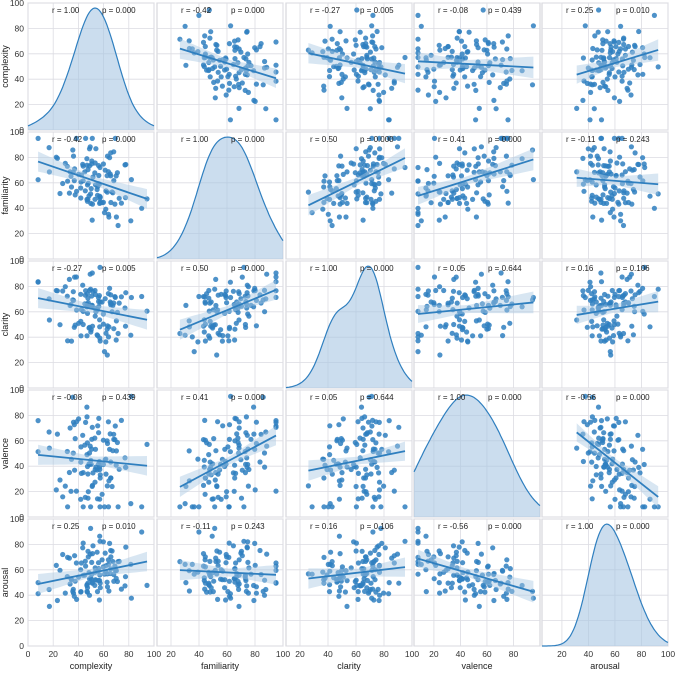 The image size is (676, 673). I want to click on y-tick-label: 40, so click(20, 337).